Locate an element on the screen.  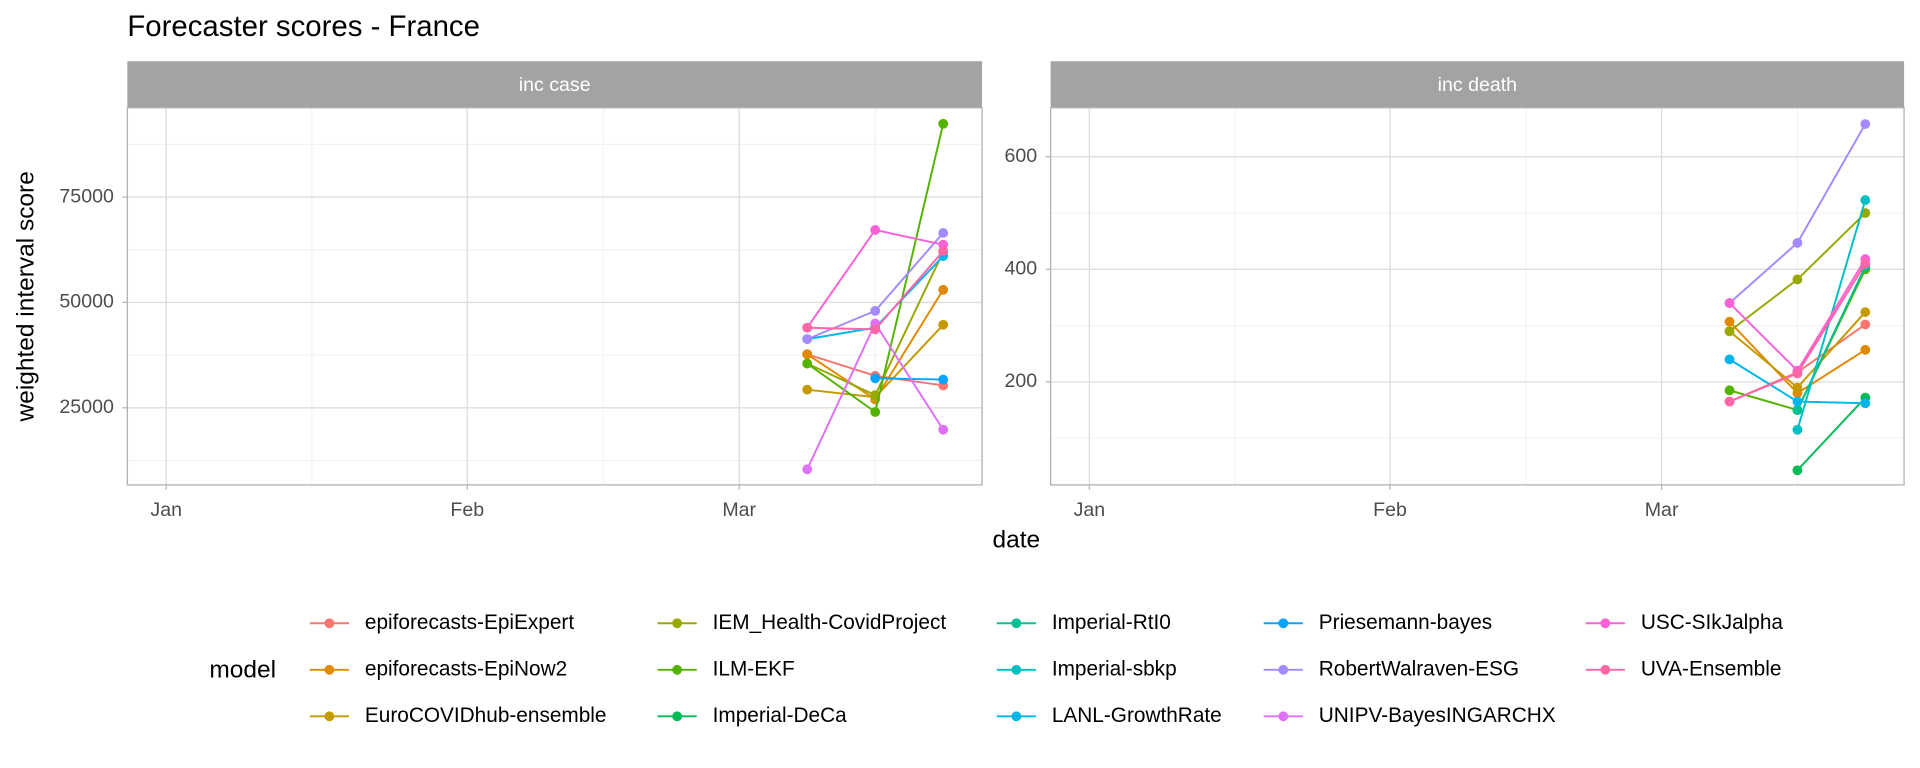
series-line: Imperial-RtI0 is located at coordinates (1831, 338).